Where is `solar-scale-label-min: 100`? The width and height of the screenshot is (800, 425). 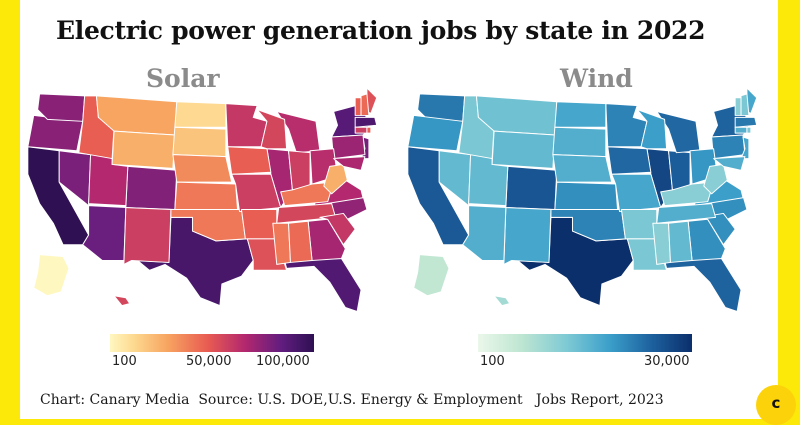
solar-scale-label-min: 100 is located at coordinates (124, 361).